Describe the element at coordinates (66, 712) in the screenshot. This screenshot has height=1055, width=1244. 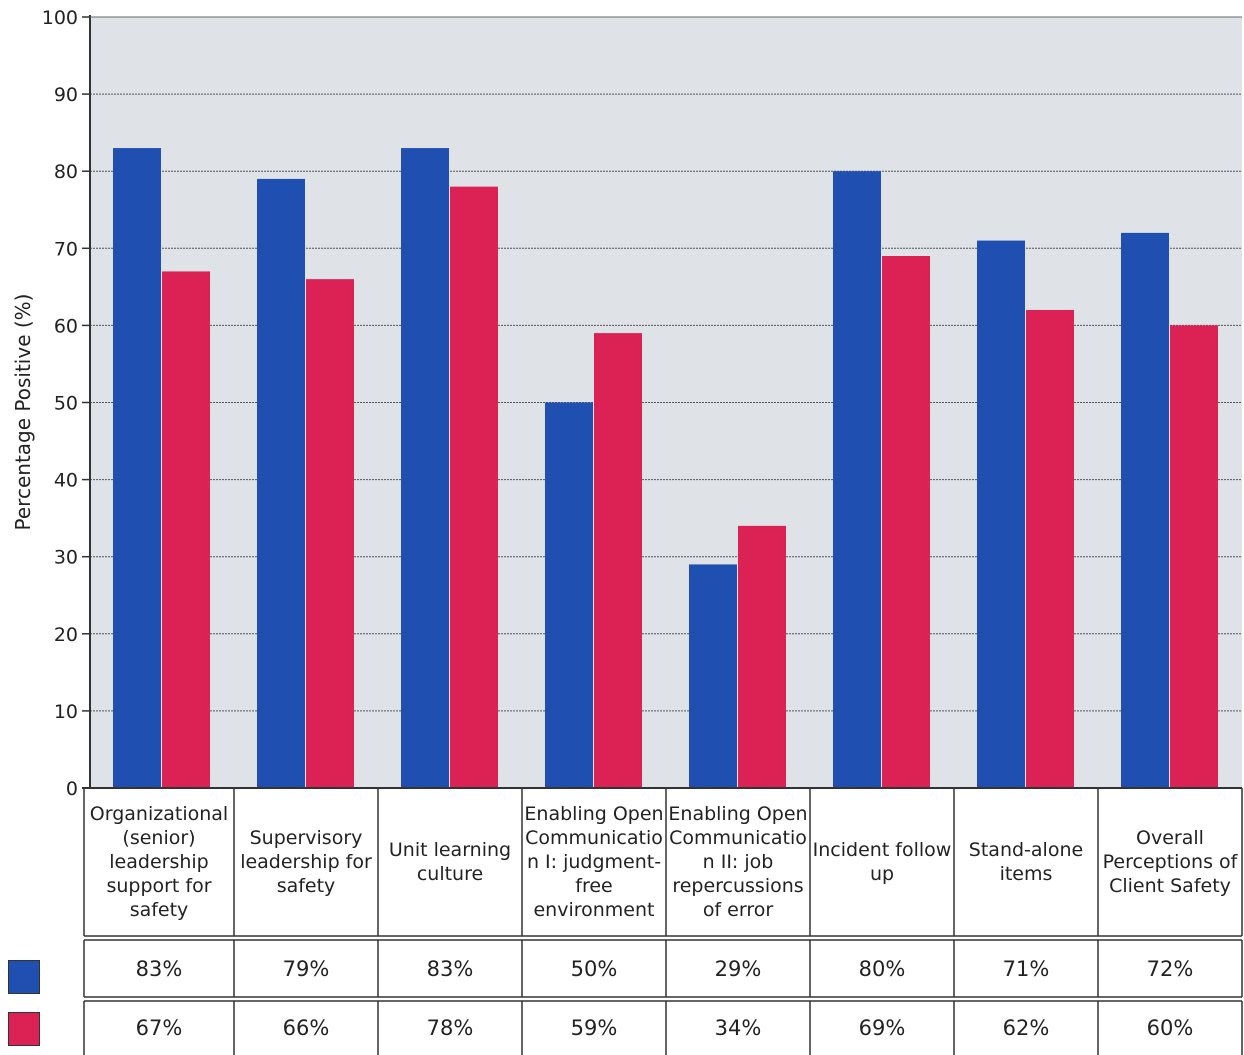
I see `y-tick-label: 10` at that location.